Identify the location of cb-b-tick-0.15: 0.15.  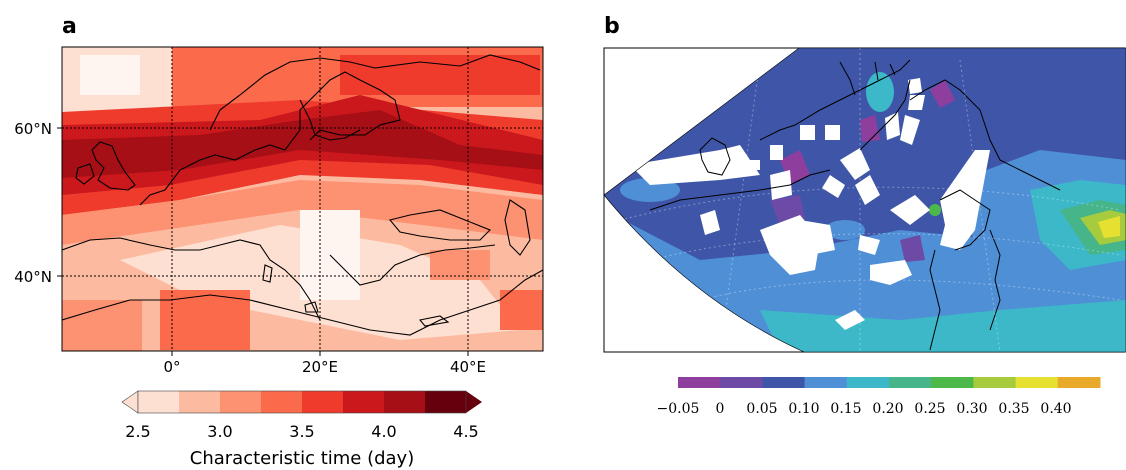
(845, 409).